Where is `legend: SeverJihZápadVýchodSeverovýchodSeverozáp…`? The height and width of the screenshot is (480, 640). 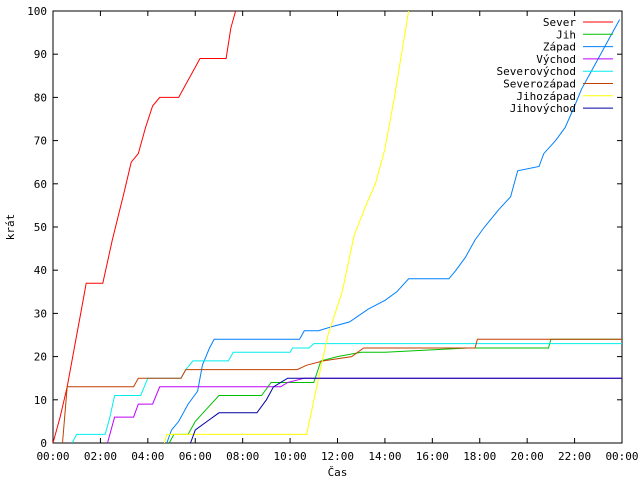
legend: SeverJihZápadVýchodSeverovýchodSeverozáp… is located at coordinates (555, 65).